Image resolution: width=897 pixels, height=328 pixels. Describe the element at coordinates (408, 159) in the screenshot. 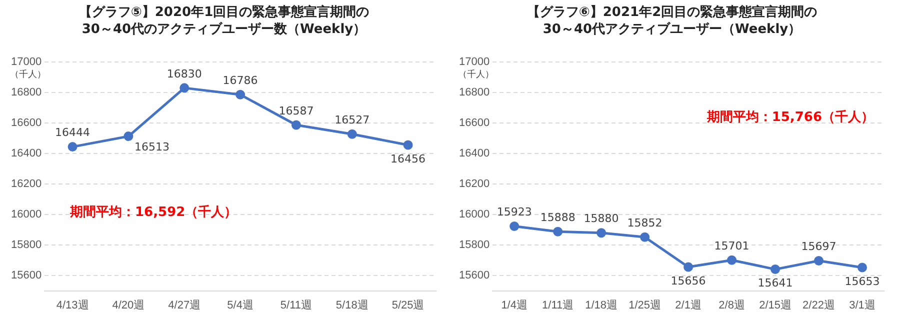

I see `data-label: 16456` at that location.